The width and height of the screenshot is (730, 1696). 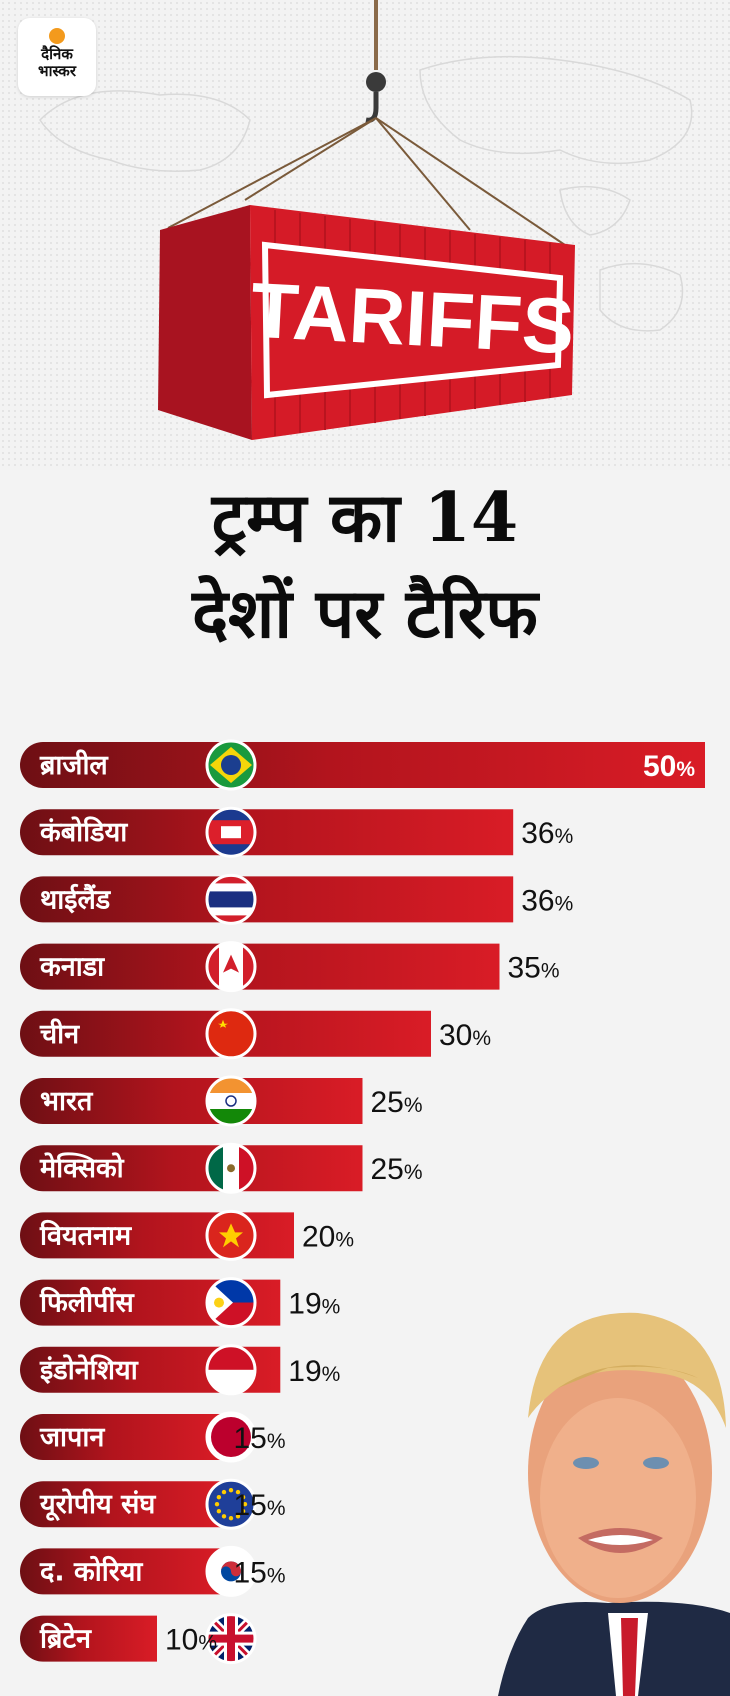 I want to click on bar-label: मेक्सिको, so click(x=82, y=1168).